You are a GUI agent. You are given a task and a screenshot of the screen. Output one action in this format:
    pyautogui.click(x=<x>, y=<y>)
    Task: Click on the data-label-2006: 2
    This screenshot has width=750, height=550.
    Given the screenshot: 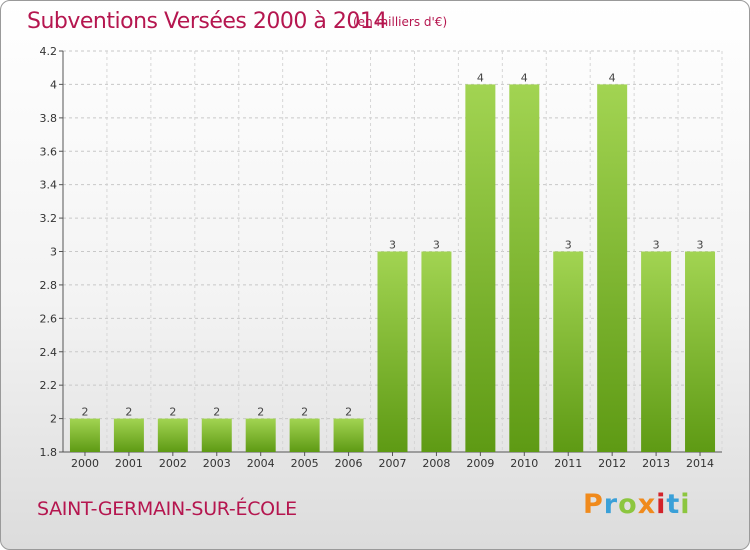 What is the action you would take?
    pyautogui.click(x=348, y=412)
    